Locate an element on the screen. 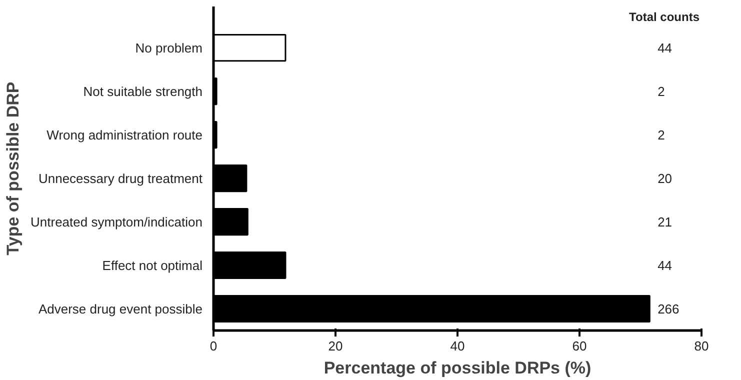 This screenshot has height=380, width=741. x-tick-label: 0 is located at coordinates (214, 346).